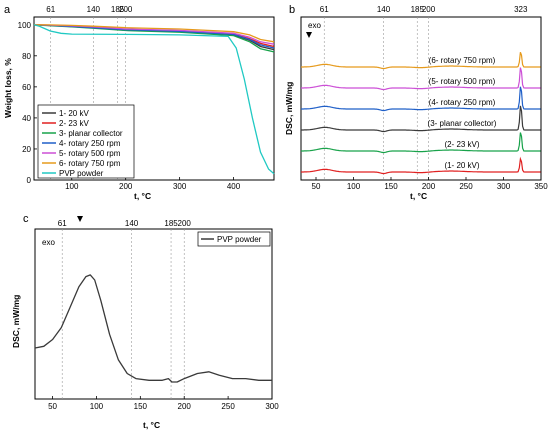  Describe the element at coordinates (391, 186) in the screenshot. I see `panel-b-xtick-label: 150` at that location.